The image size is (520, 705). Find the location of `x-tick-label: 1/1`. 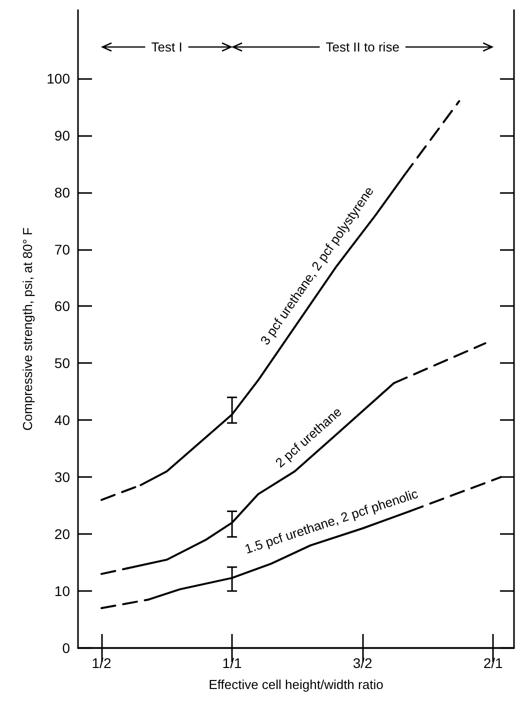

x-tick-label: 1/1 is located at coordinates (232, 663).